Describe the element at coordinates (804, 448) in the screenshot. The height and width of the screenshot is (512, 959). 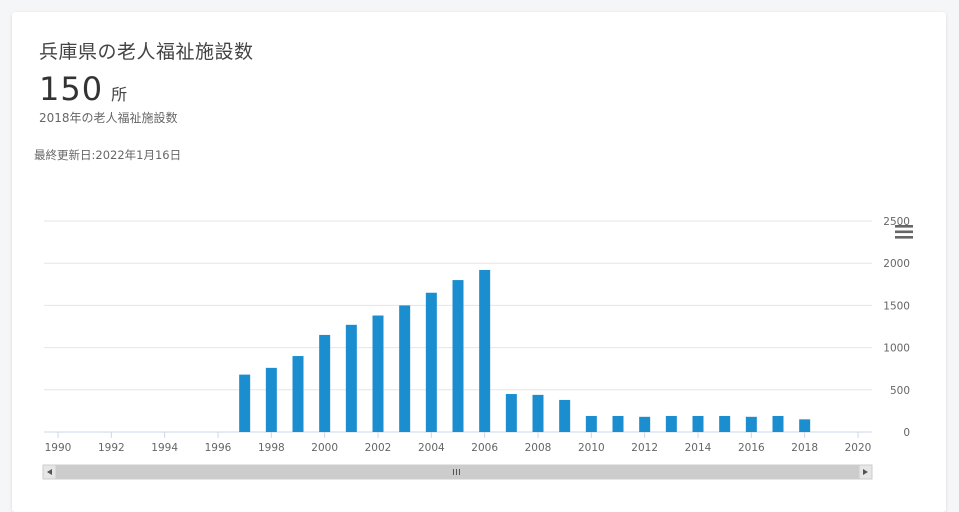
I see `x-tick-label: 2018` at that location.